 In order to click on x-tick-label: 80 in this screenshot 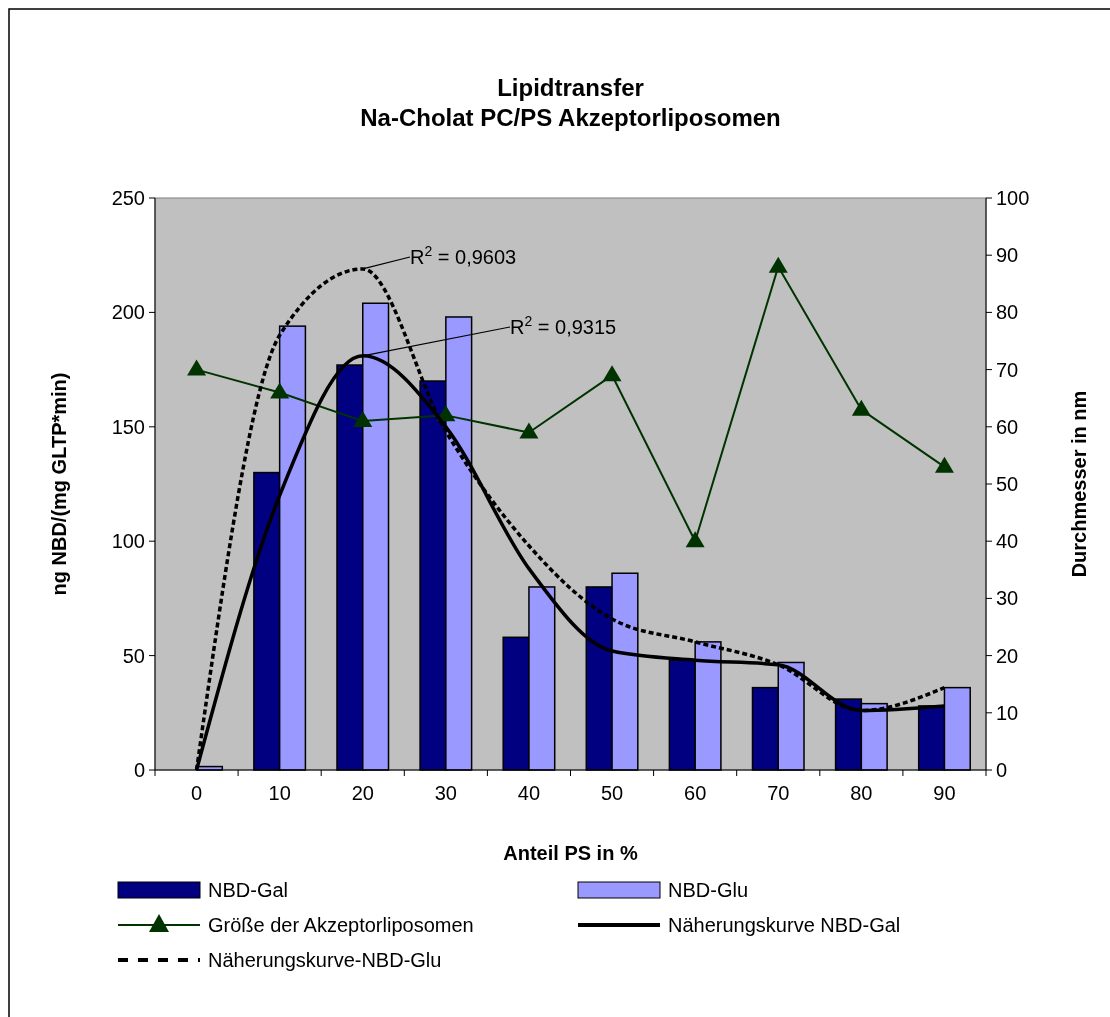, I will do `click(861, 793)`.